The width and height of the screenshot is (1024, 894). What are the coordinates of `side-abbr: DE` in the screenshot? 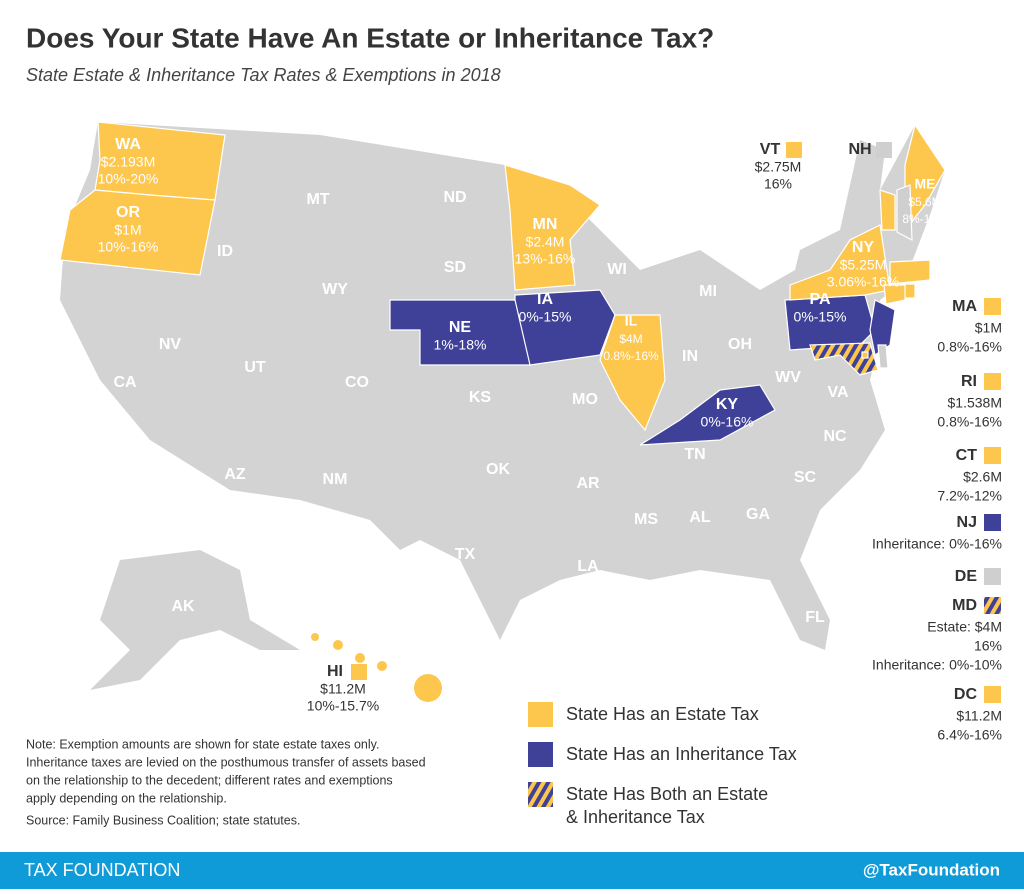 It's located at (966, 576).